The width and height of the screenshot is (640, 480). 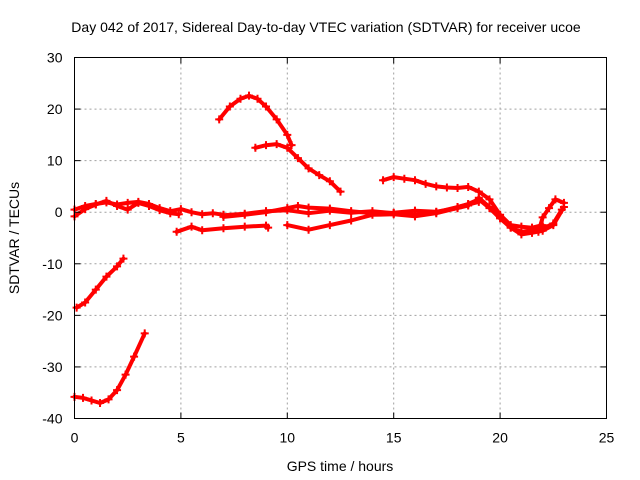 What do you see at coordinates (52, 315) in the screenshot?
I see `y-tick-label: -20` at bounding box center [52, 315].